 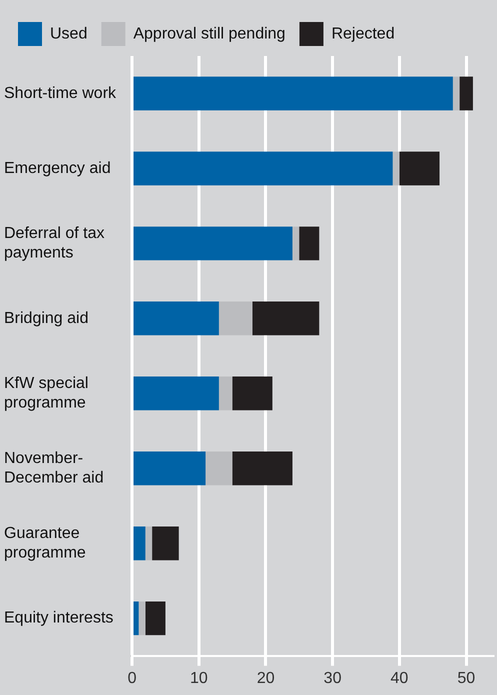 What do you see at coordinates (132, 678) in the screenshot?
I see `x-tick-label: 0` at bounding box center [132, 678].